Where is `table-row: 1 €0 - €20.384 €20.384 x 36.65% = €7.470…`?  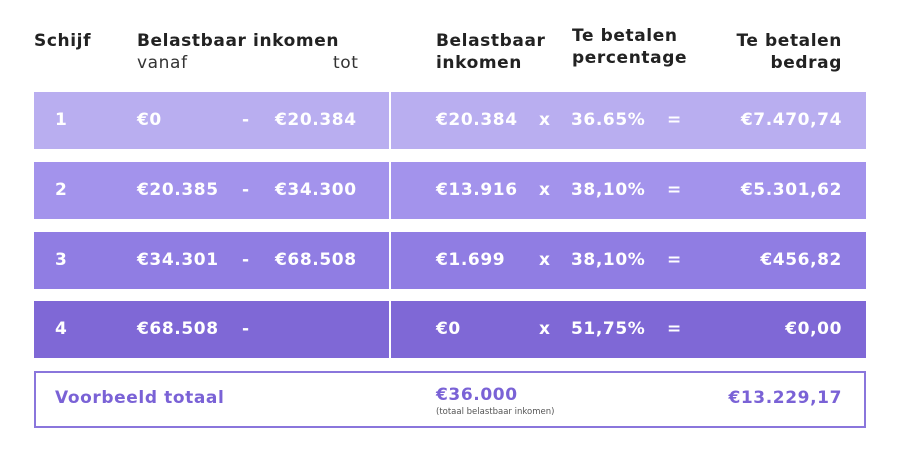
table-row: 1 €0 - €20.384 €20.384 x 36.65% = €7.470… is located at coordinates (450, 120).